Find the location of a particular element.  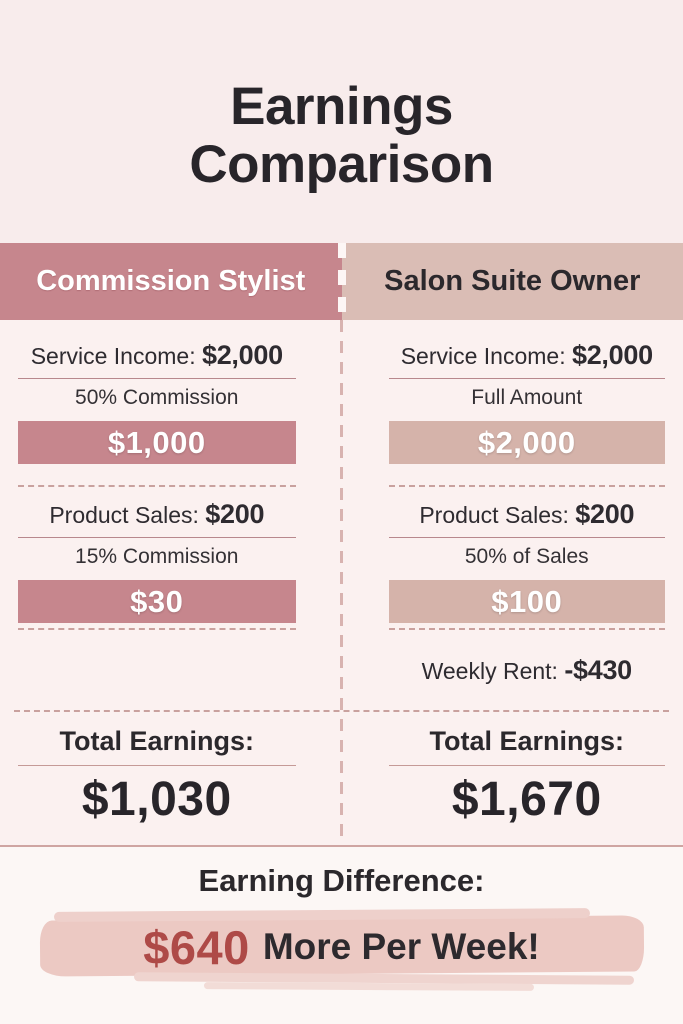

right-product-sales-section: Product Sales: $200 50% of Sales $100 is located at coordinates (526, 557).